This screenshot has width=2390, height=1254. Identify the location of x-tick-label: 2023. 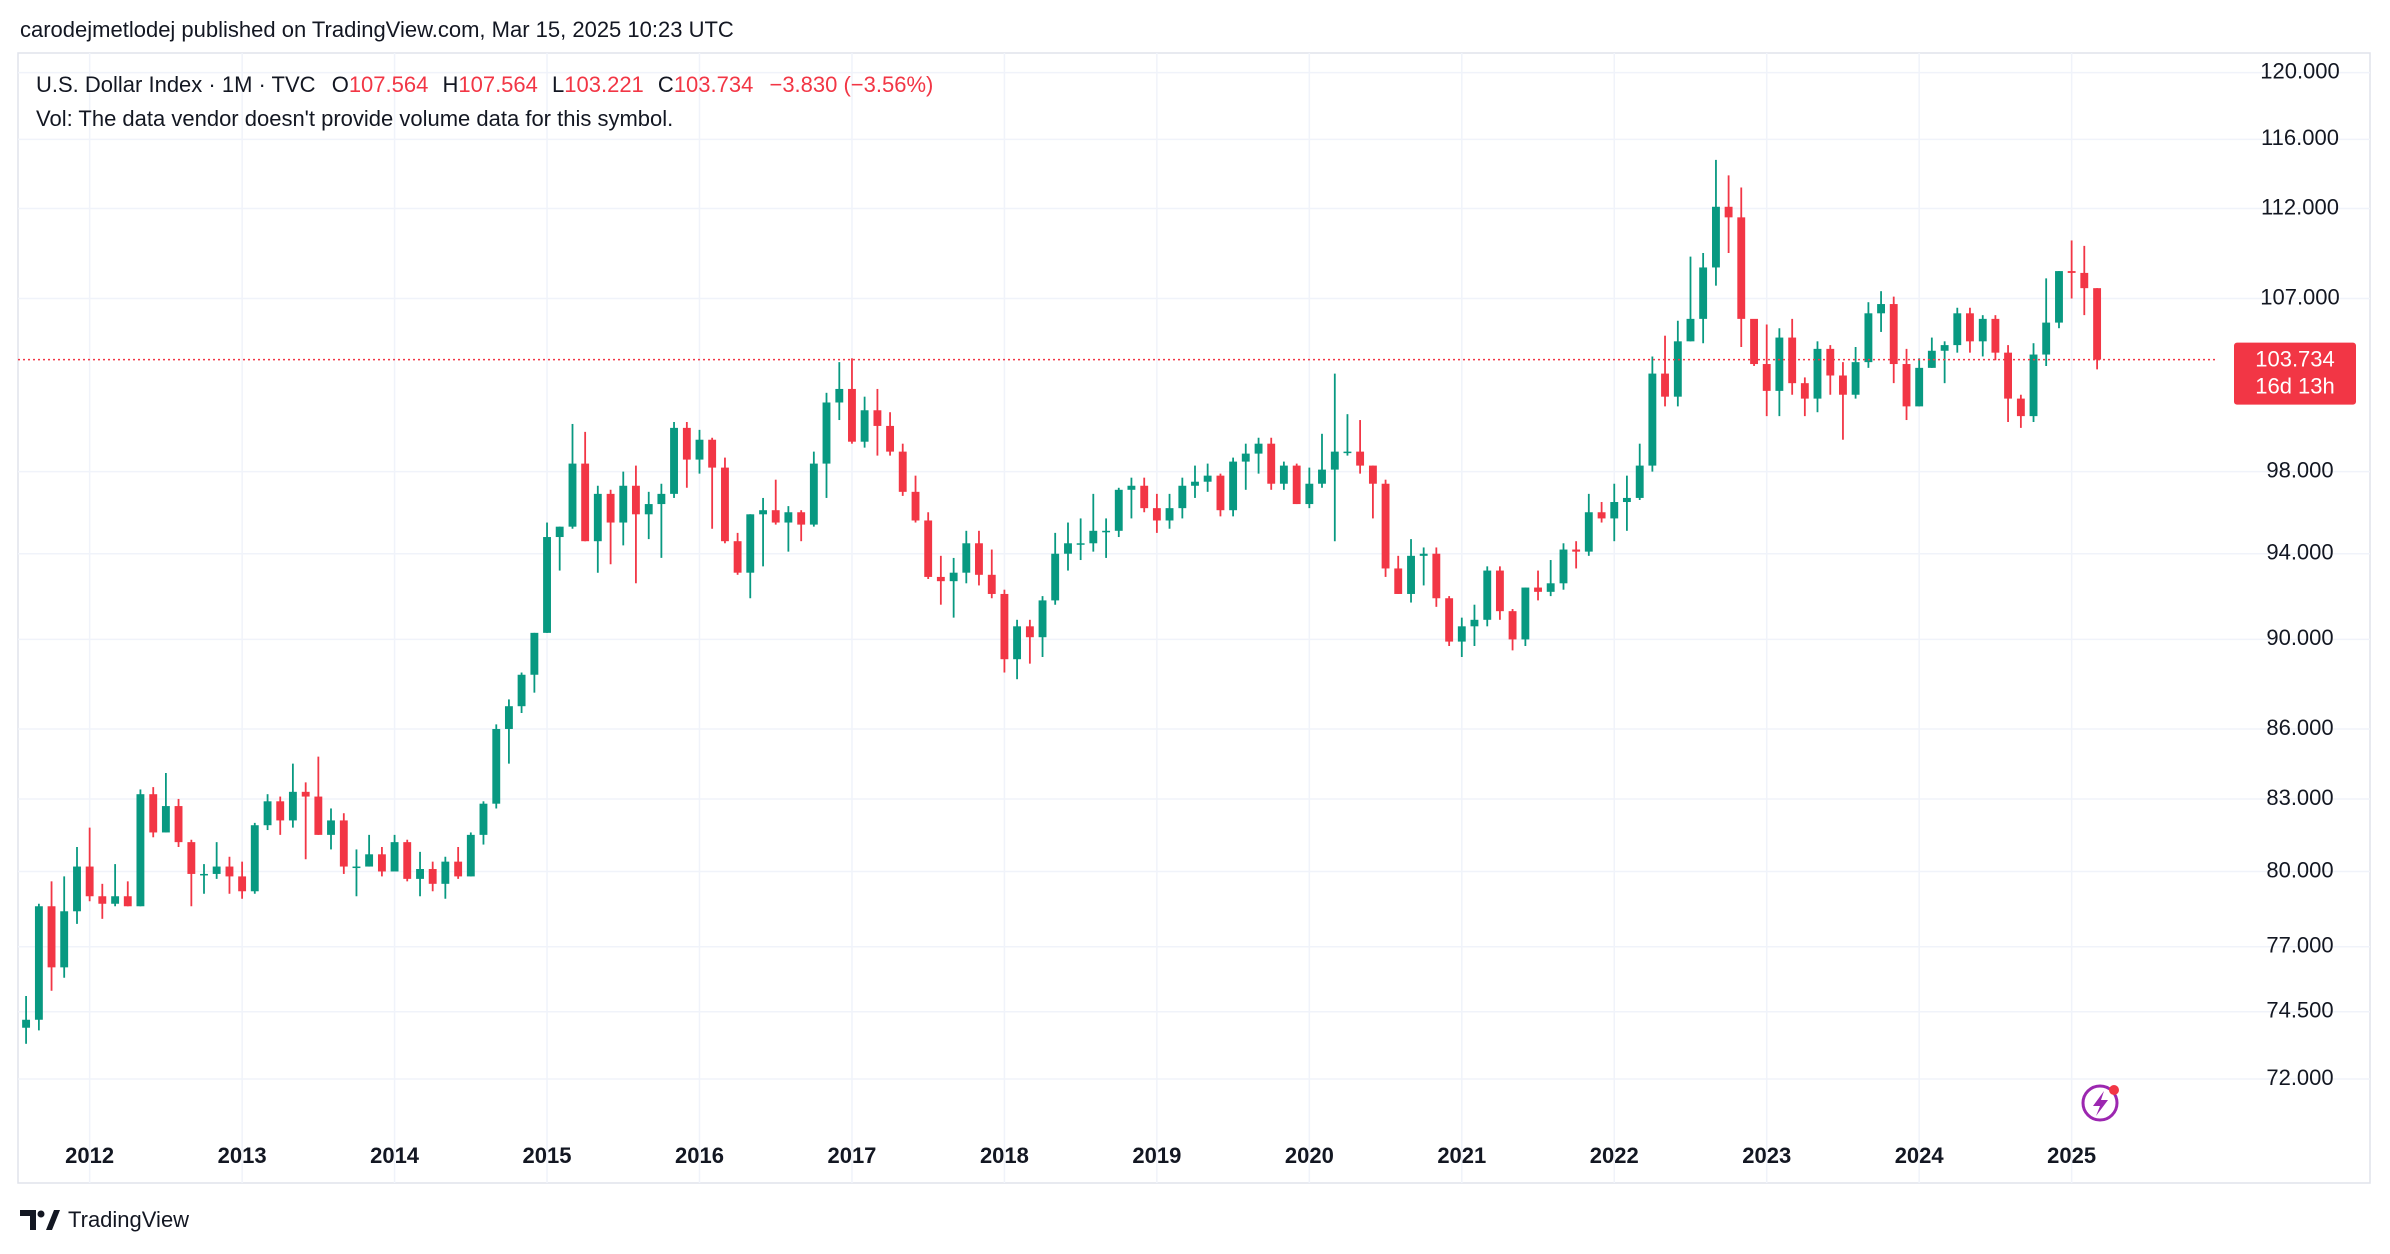
(1766, 1155).